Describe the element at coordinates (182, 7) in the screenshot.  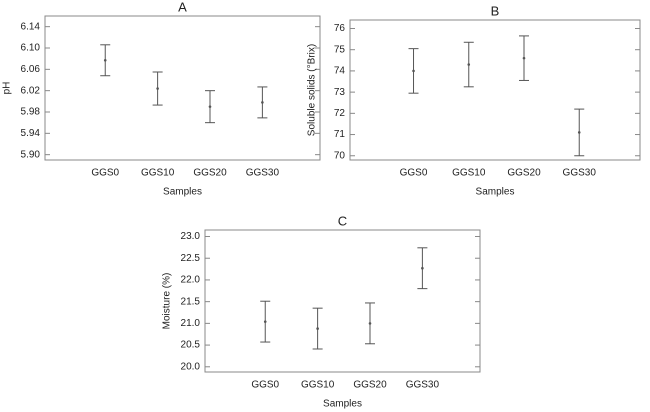
I see `chart-title: A` at that location.